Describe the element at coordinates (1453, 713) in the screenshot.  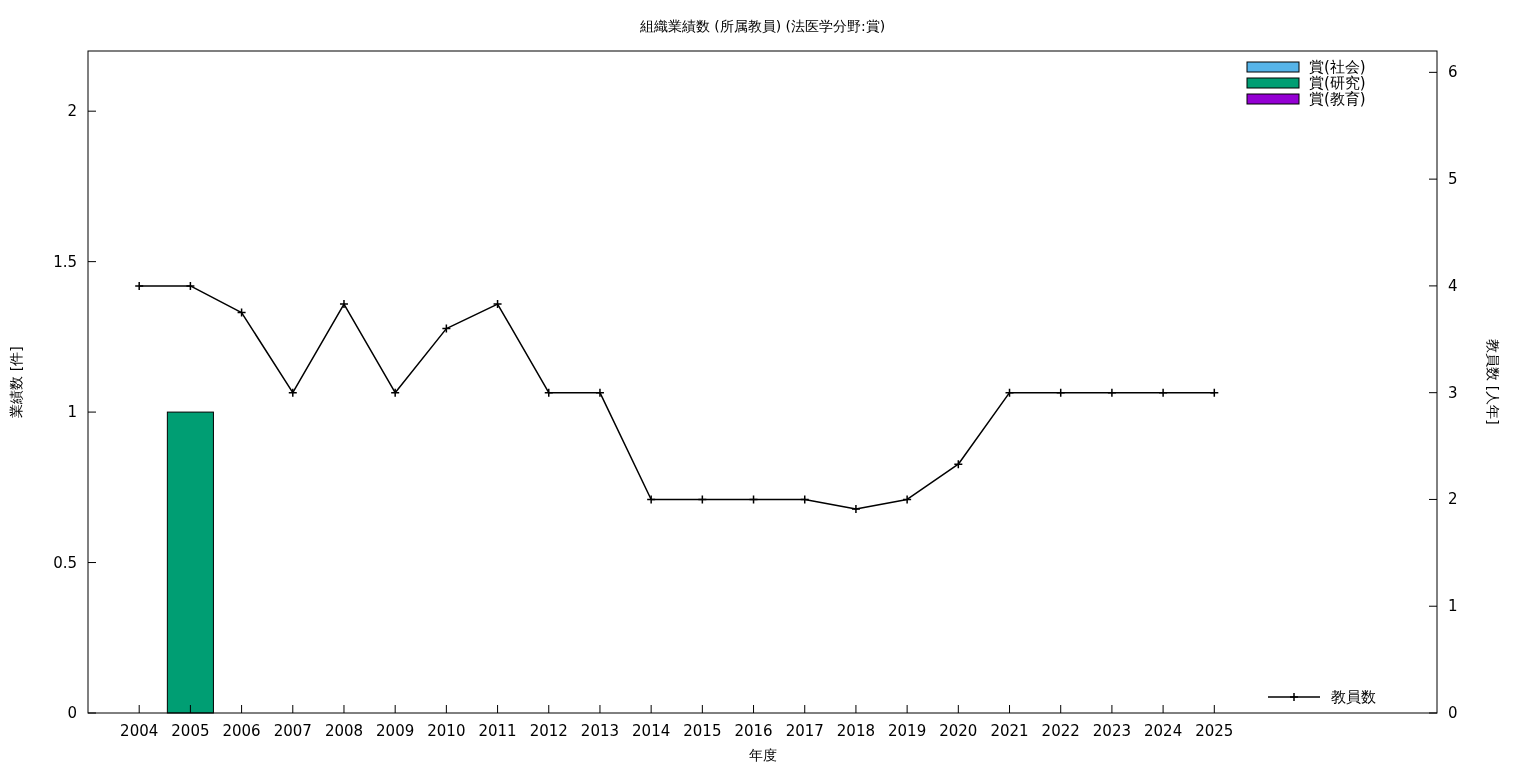
I see `y2-tick-label: 0` at that location.